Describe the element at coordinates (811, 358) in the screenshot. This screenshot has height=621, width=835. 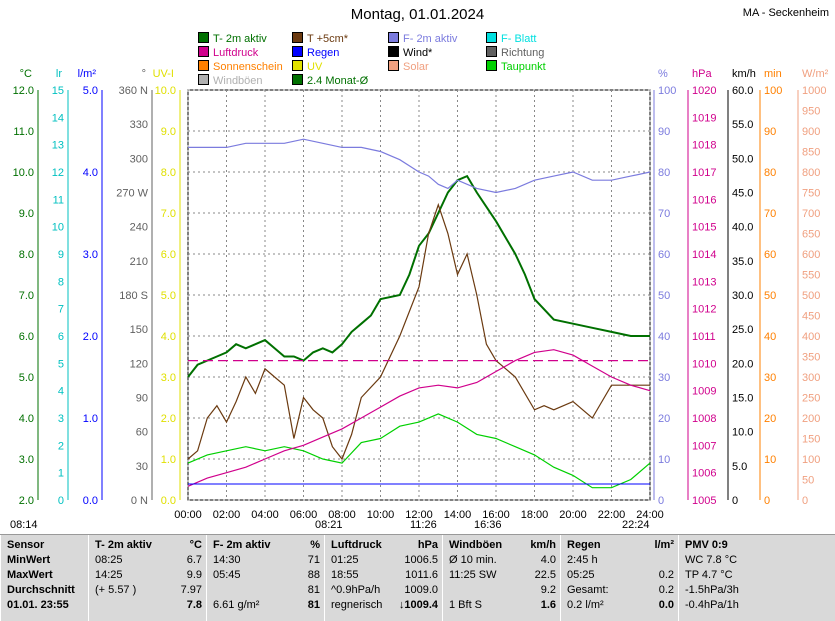
I see `right-axis-tick: 350` at that location.